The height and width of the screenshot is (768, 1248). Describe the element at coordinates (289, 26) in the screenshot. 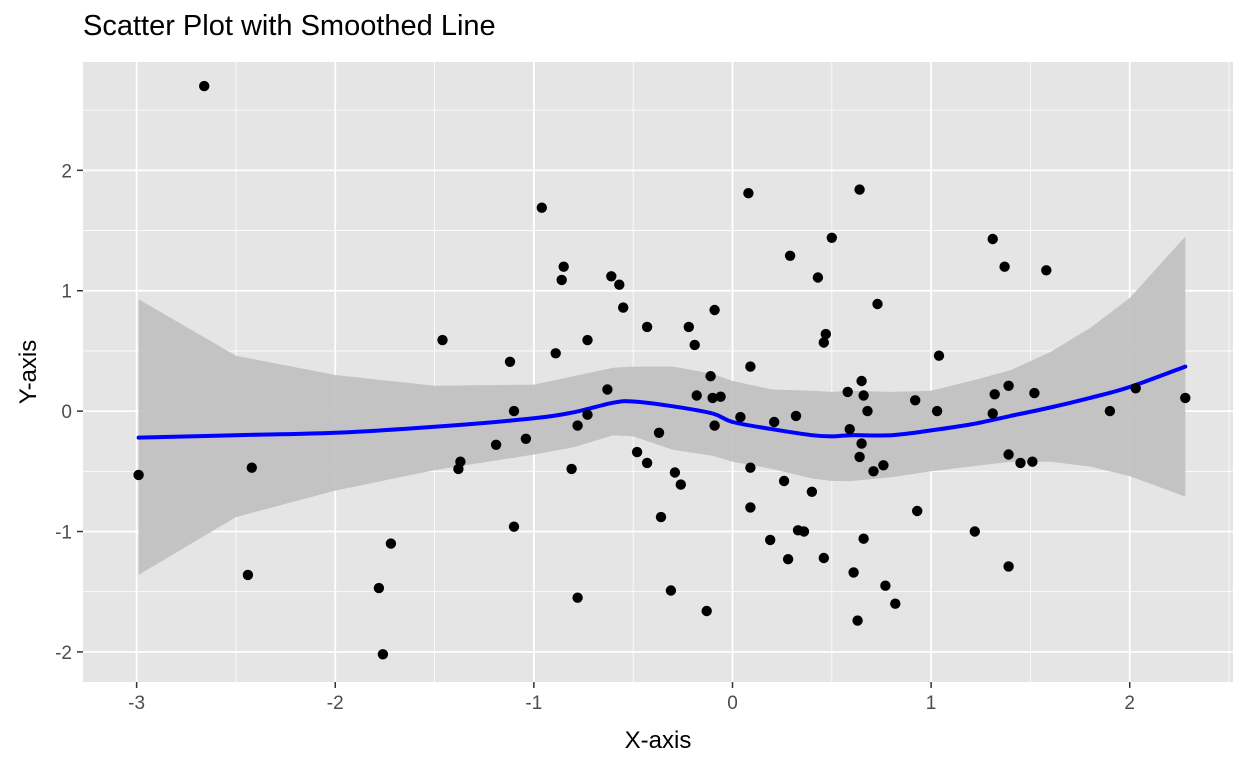

I see `chart-title: Scatter Plot with Smoothed Line` at that location.